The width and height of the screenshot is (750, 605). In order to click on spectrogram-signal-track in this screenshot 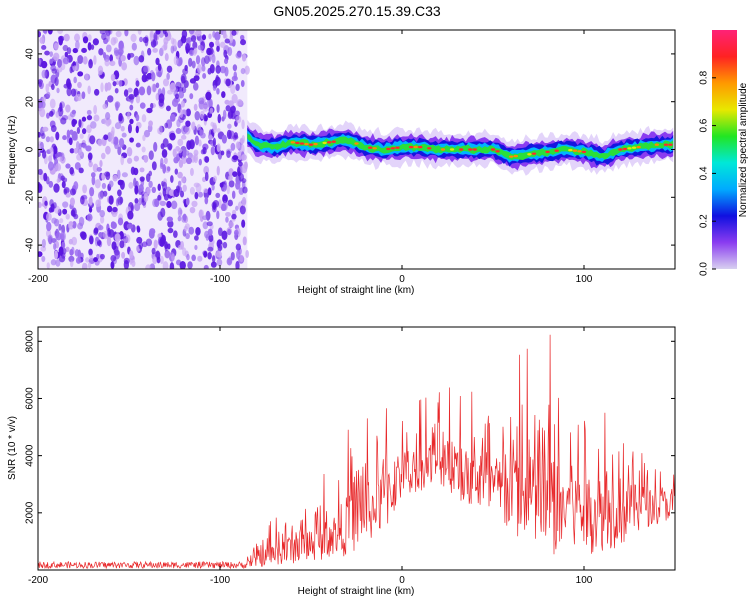, I will do `click(460, 147)`.